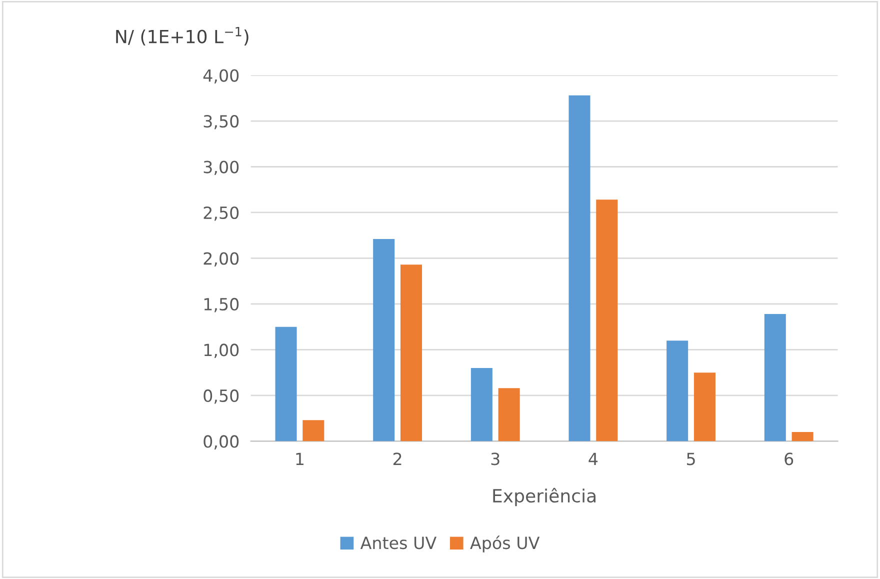 The height and width of the screenshot is (579, 880). Describe the element at coordinates (495, 459) in the screenshot. I see `x-tick-label: 3` at that location.